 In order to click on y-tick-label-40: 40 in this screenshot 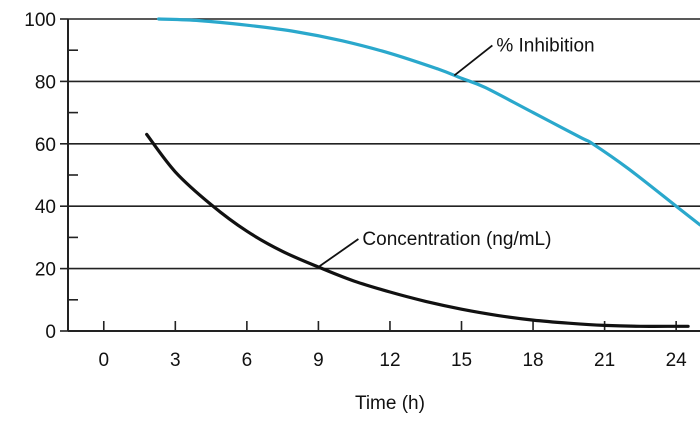, I will do `click(45, 207)`.